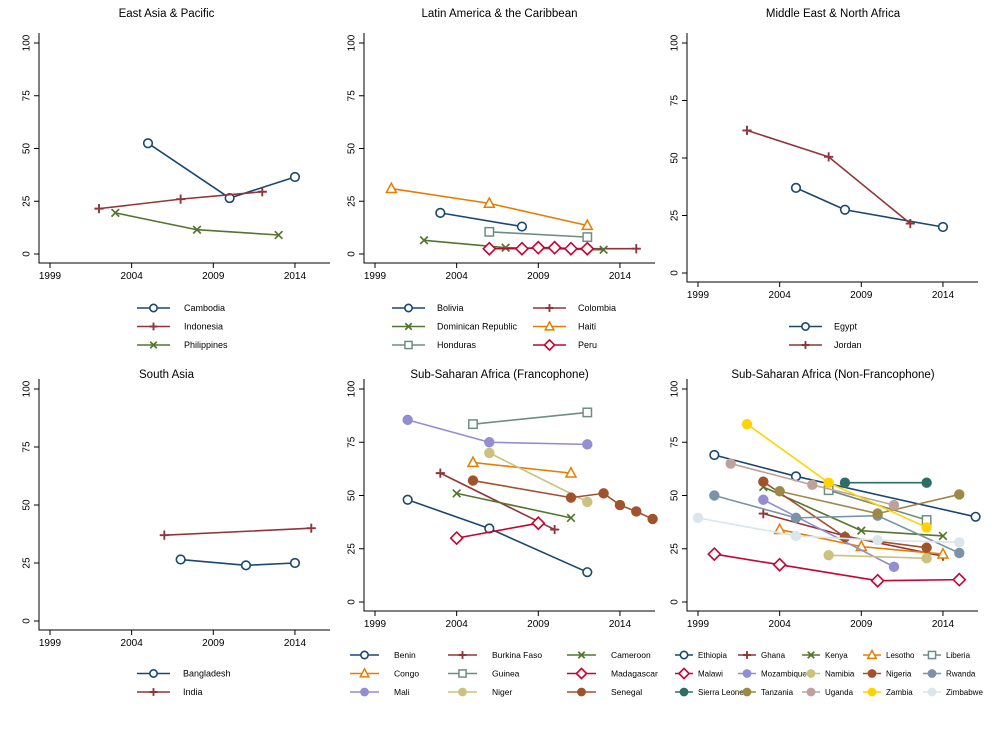  Describe the element at coordinates (763, 514) in the screenshot. I see `marker-ghana` at that location.